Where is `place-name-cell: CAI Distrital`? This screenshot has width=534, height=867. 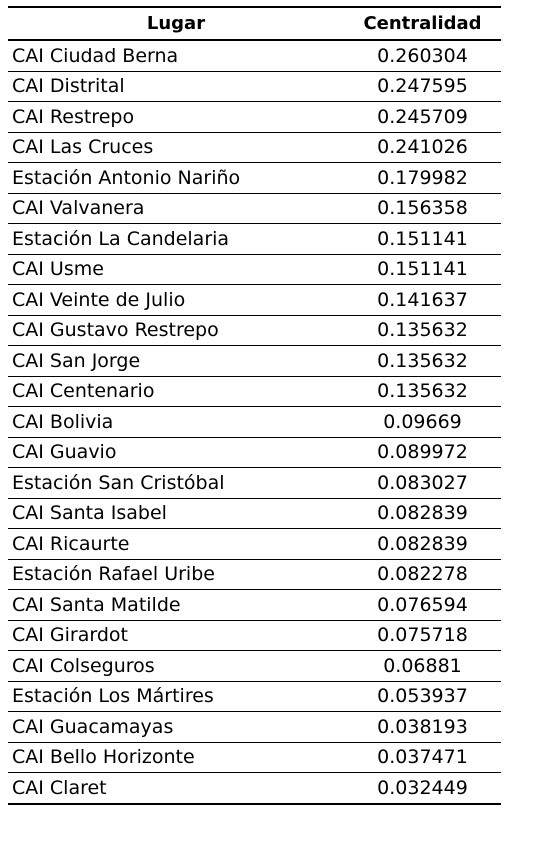 place-name-cell: CAI Distrital is located at coordinates (176, 86).